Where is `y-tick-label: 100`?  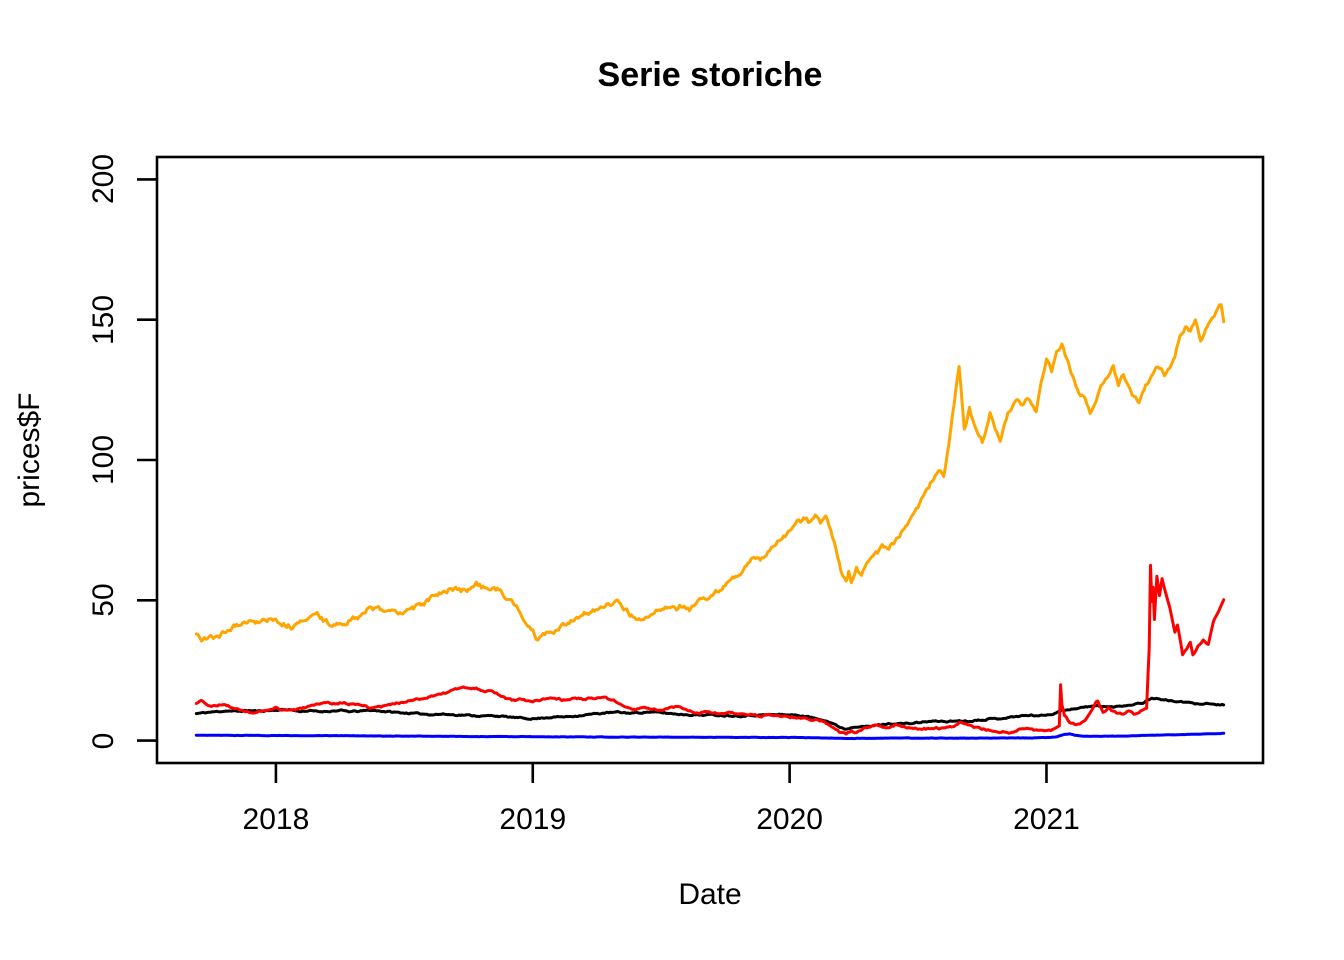 y-tick-label: 100 is located at coordinates (103, 460).